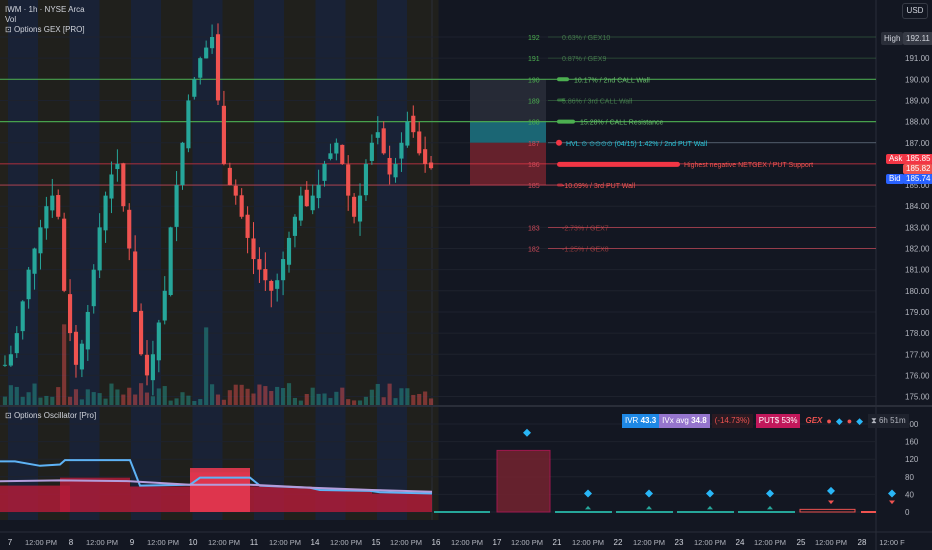 This screenshot has width=932, height=550. I want to click on gex-level-text: 0.63% / GEX10, so click(586, 38).